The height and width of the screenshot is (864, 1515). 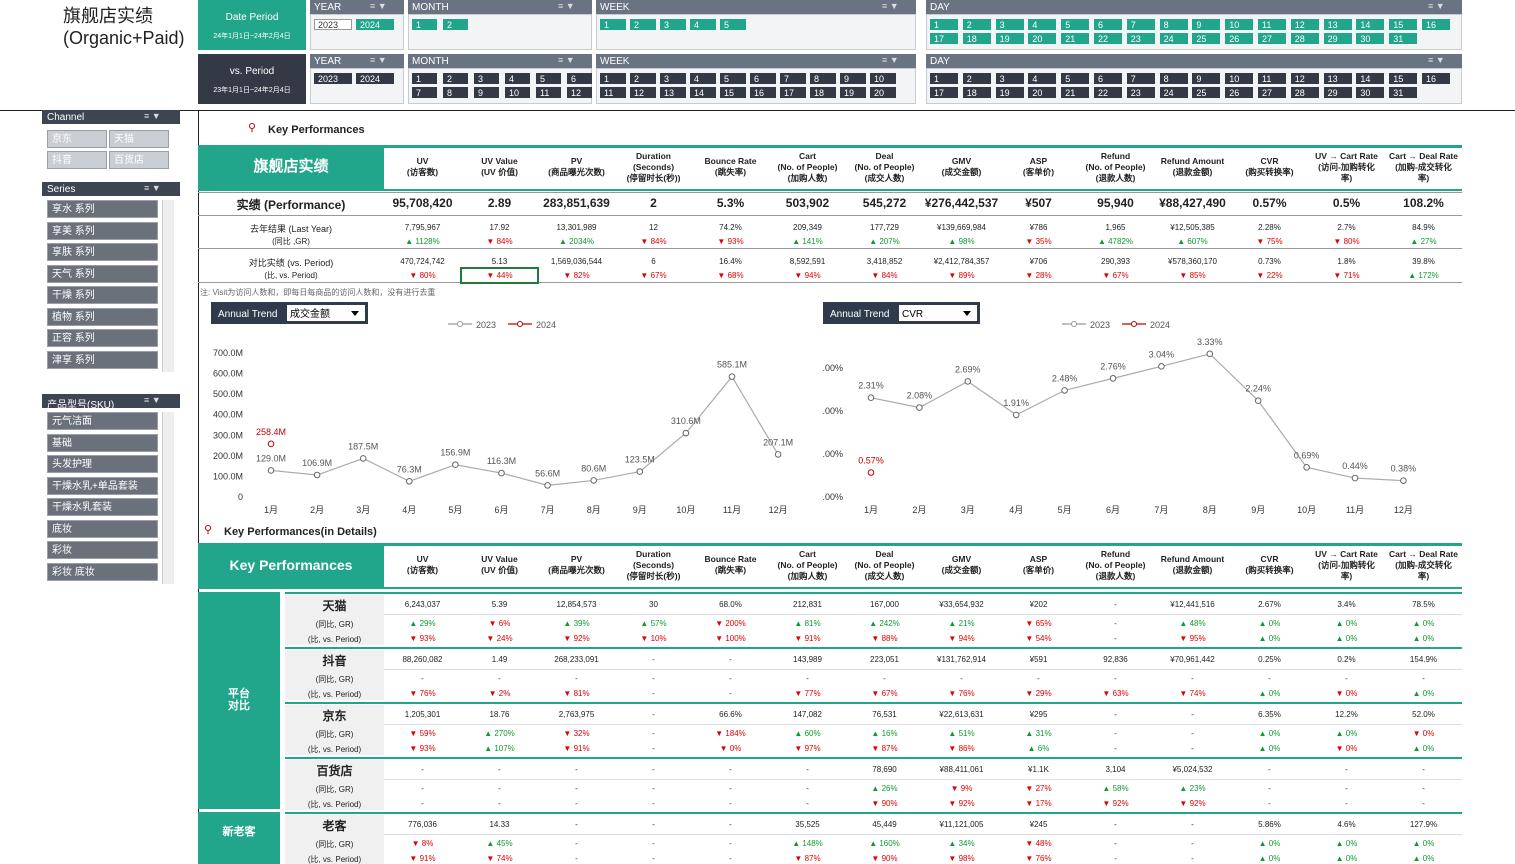 What do you see at coordinates (1337, 38) in the screenshot?
I see `slicer-item: 29` at bounding box center [1337, 38].